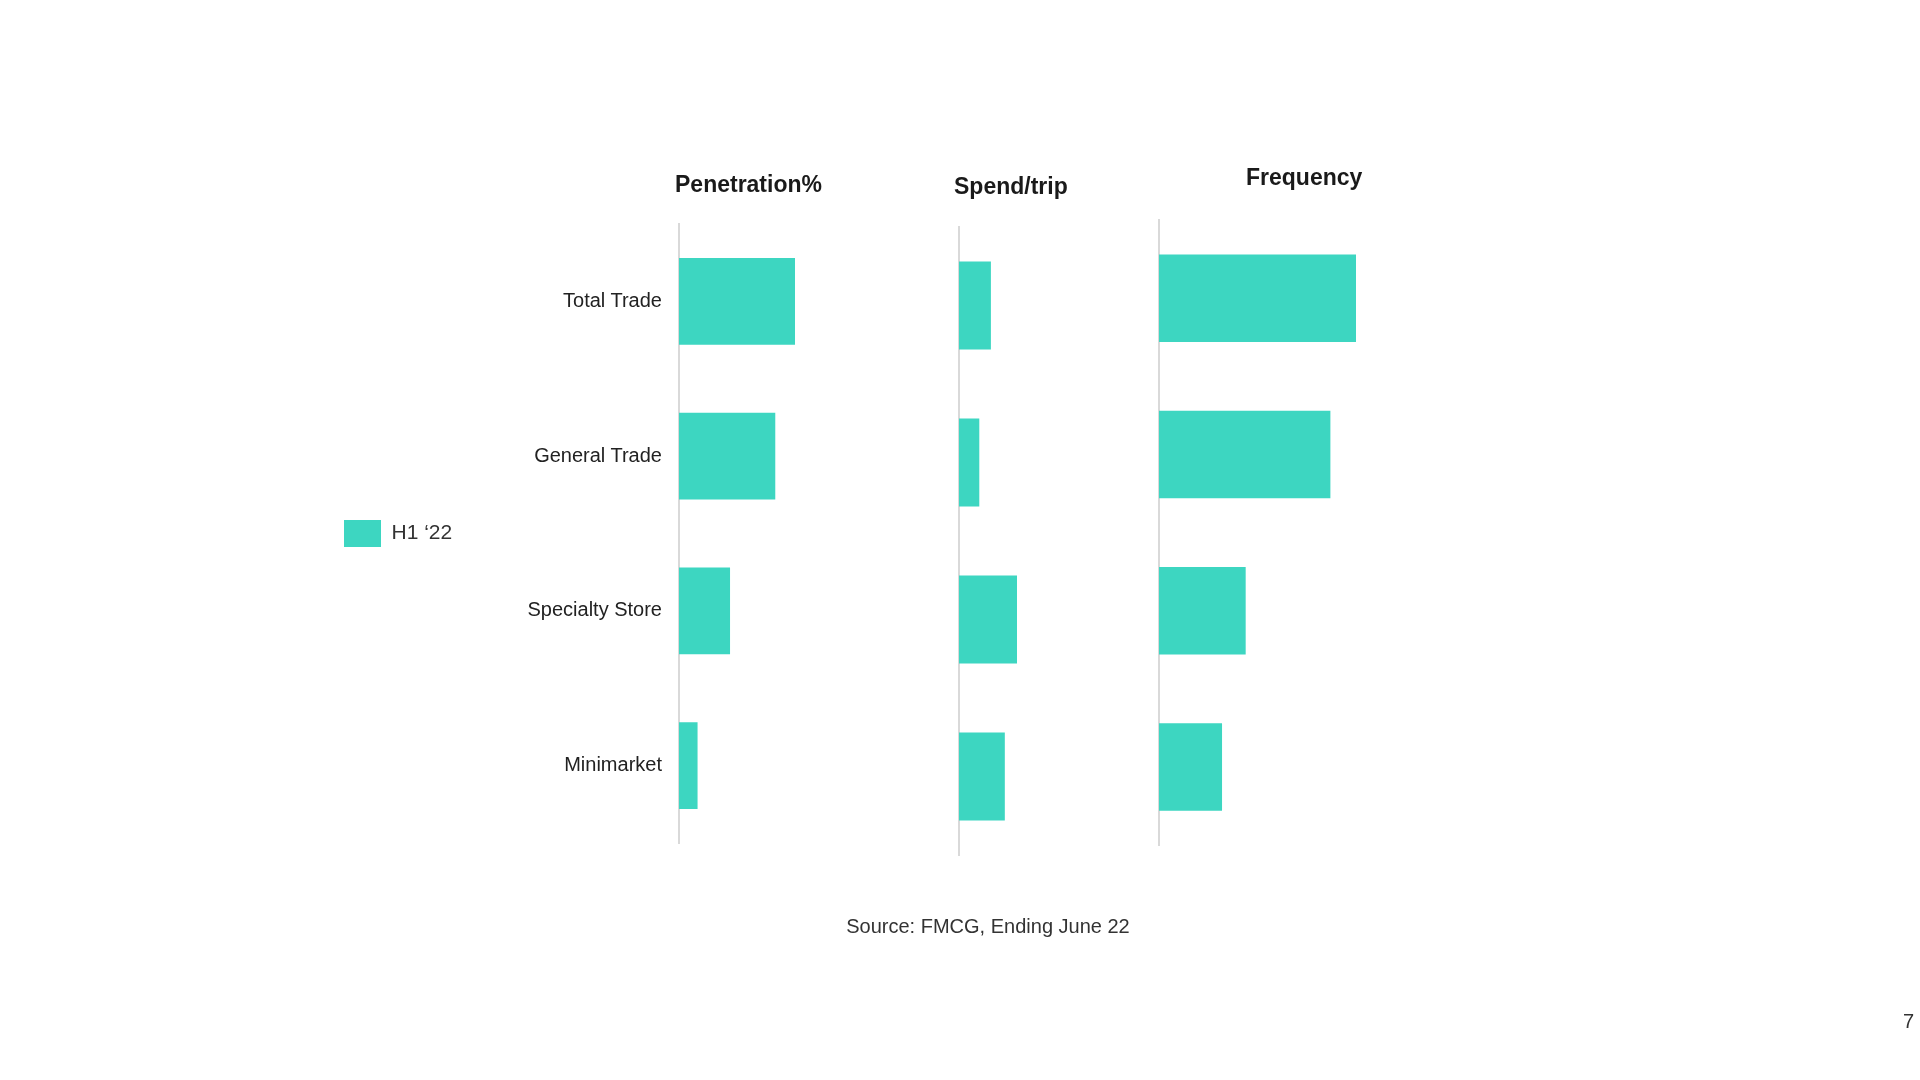 This screenshot has width=1920, height=1080. I want to click on chart-title: Spend/trip, so click(1011, 186).